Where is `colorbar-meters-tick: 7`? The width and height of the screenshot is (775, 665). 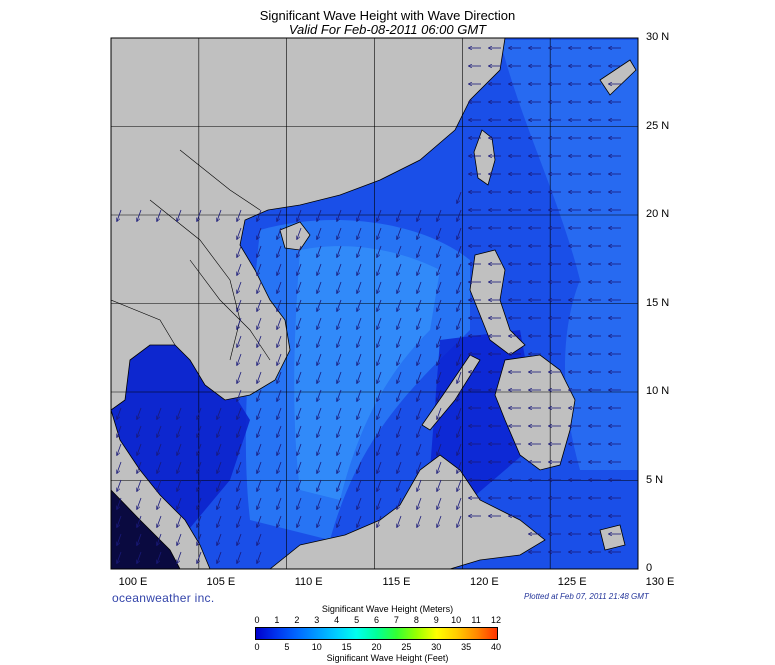
colorbar-meters-tick: 7 is located at coordinates (396, 620).